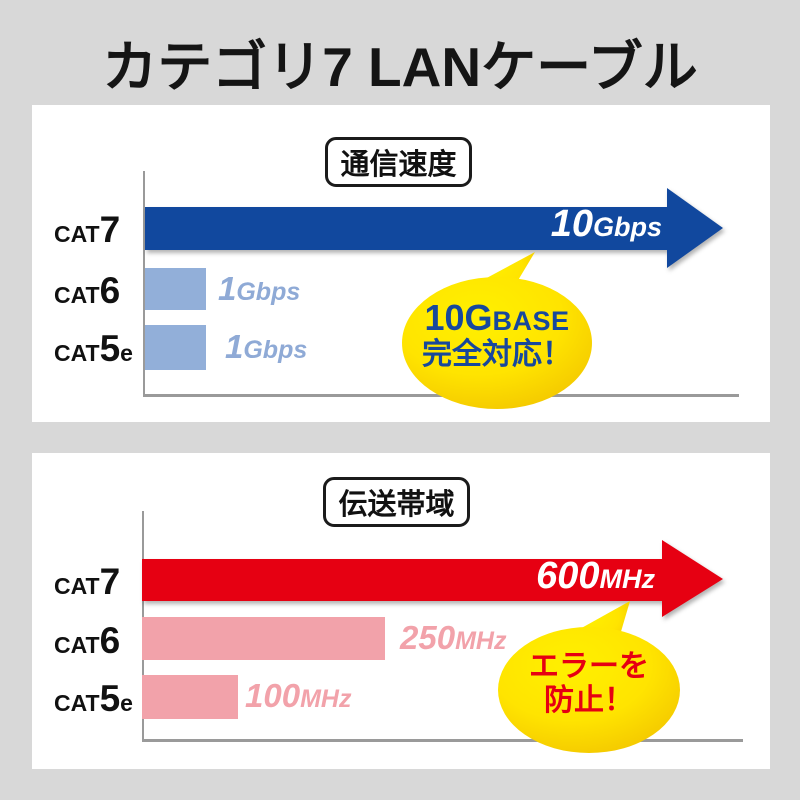  Describe the element at coordinates (589, 700) in the screenshot. I see `callout-line2: 防止！` at that location.